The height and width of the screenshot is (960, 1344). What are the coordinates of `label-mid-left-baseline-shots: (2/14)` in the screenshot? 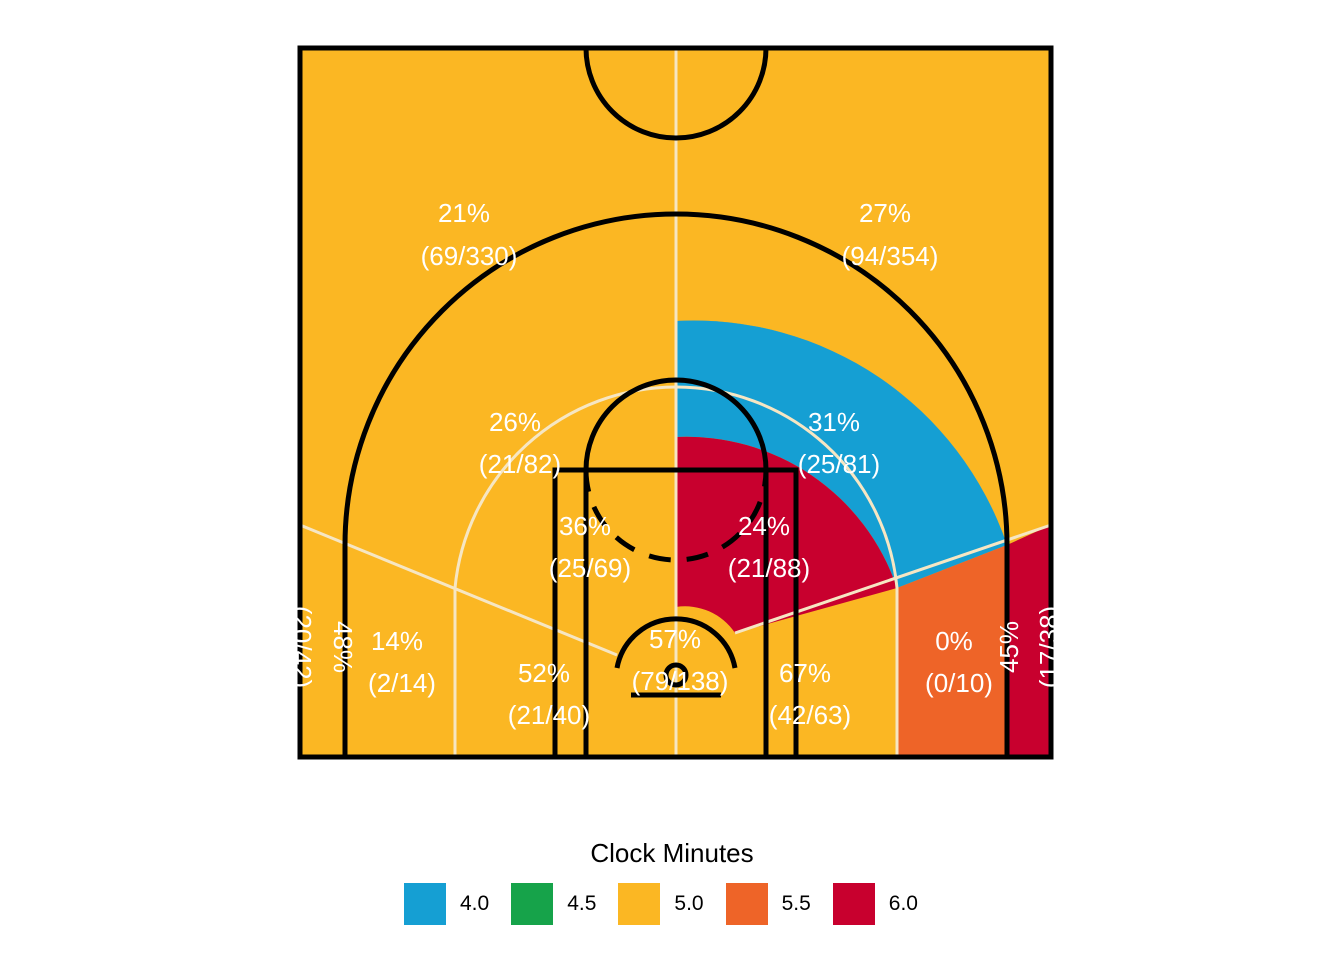 It's located at (402, 683).